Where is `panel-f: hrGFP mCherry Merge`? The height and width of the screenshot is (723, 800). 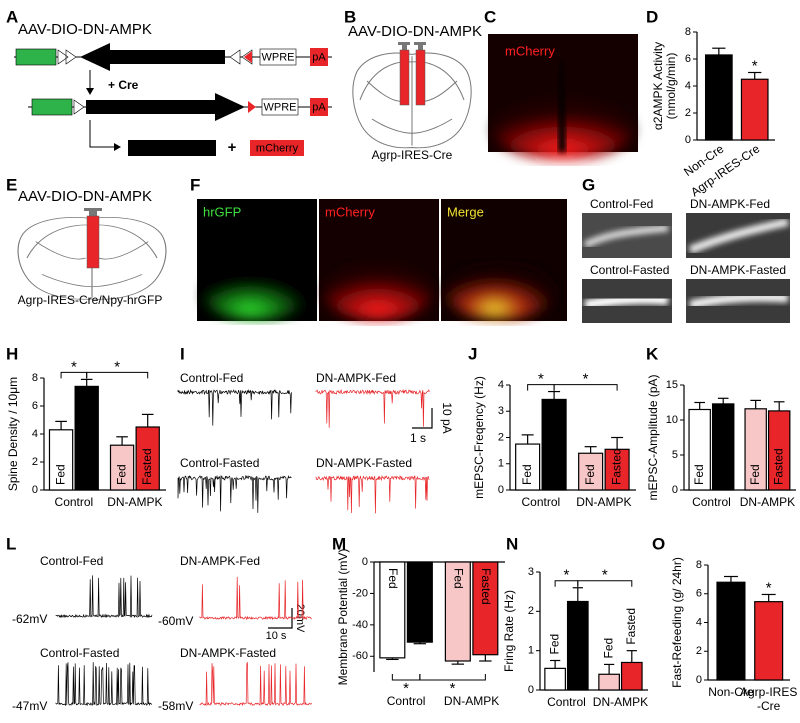 panel-f: hrGFP mCherry Merge is located at coordinates (382, 260).